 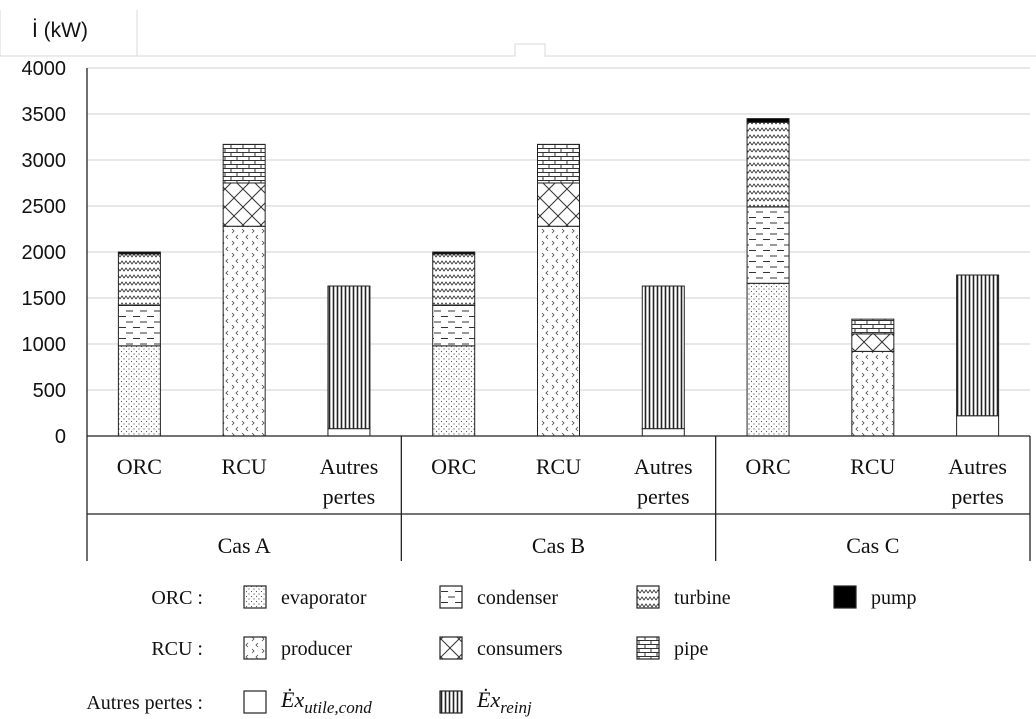 What do you see at coordinates (44, 299) in the screenshot?
I see `y-tick-label: 1500` at bounding box center [44, 299].